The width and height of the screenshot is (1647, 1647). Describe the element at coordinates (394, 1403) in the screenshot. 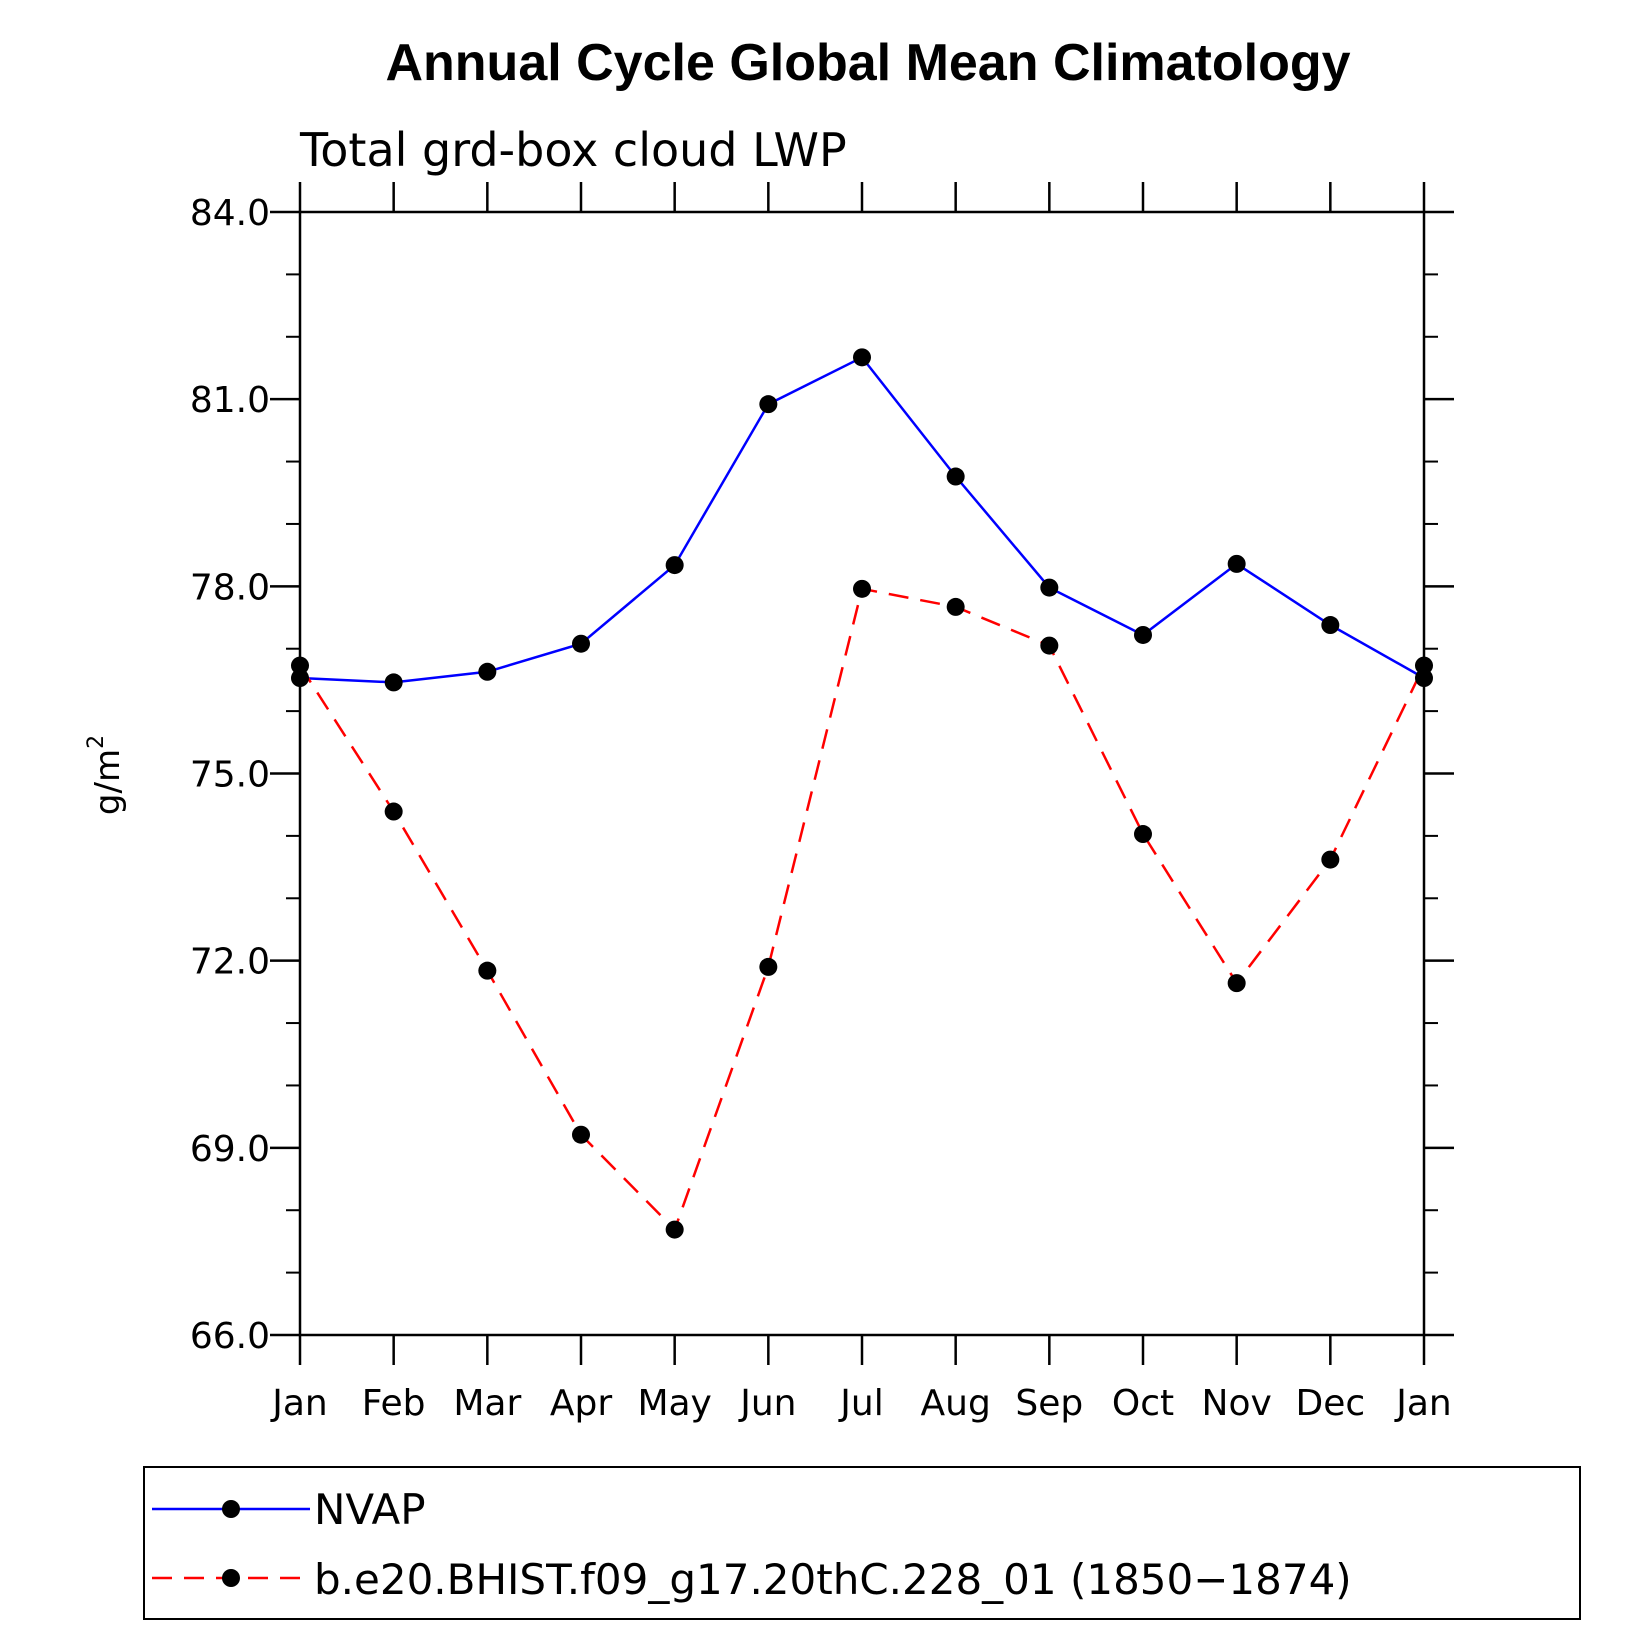

I see `x-tick-label: Feb` at that location.